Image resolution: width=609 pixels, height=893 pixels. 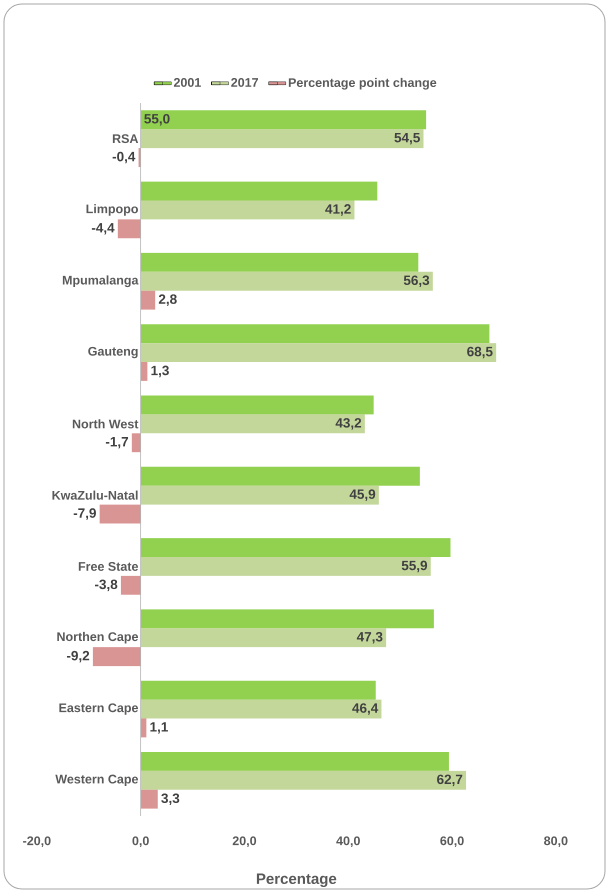 What do you see at coordinates (556, 842) in the screenshot?
I see `x-tick-label: 80,0` at bounding box center [556, 842].